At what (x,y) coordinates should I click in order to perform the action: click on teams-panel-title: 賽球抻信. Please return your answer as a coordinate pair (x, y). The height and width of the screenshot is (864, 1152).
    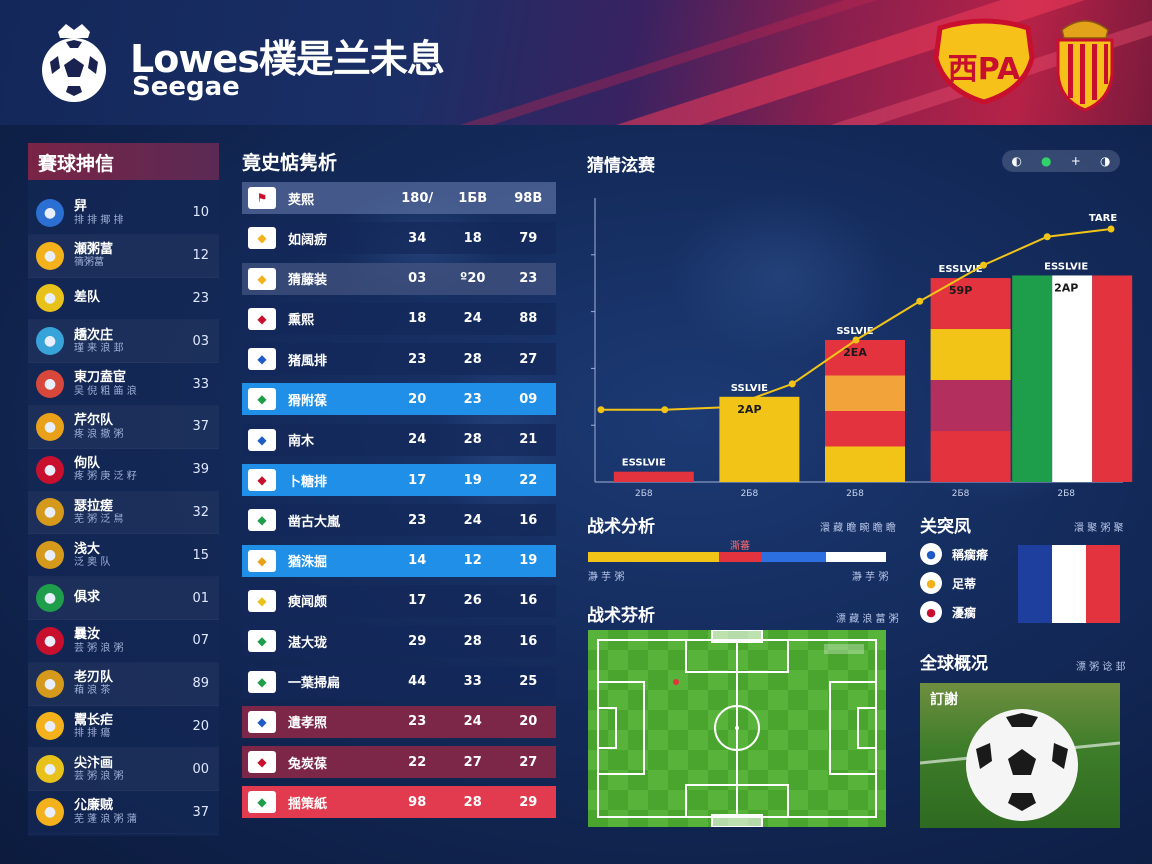
    Looking at the image, I should click on (123, 161).